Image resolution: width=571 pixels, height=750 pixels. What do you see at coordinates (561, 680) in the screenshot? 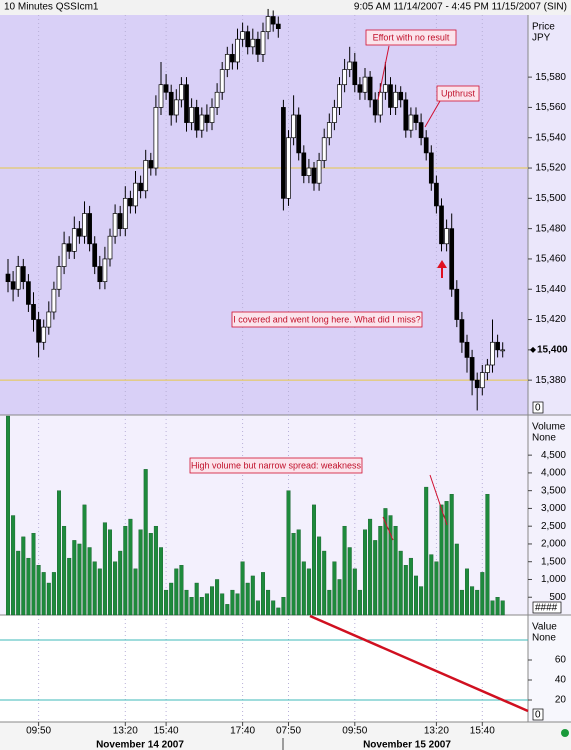
I see `y-tick-label: 40` at bounding box center [561, 680].